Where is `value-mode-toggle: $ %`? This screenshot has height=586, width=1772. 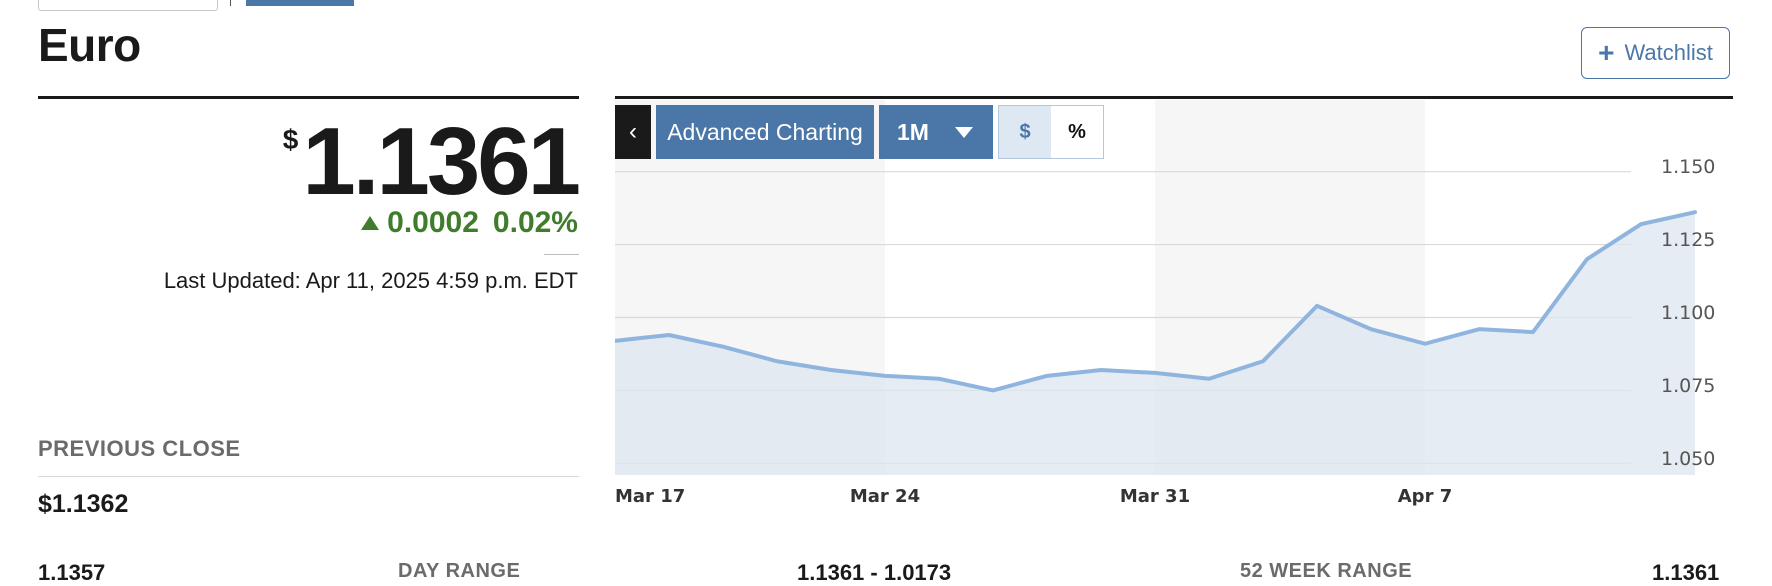 value-mode-toggle: $ % is located at coordinates (1051, 132).